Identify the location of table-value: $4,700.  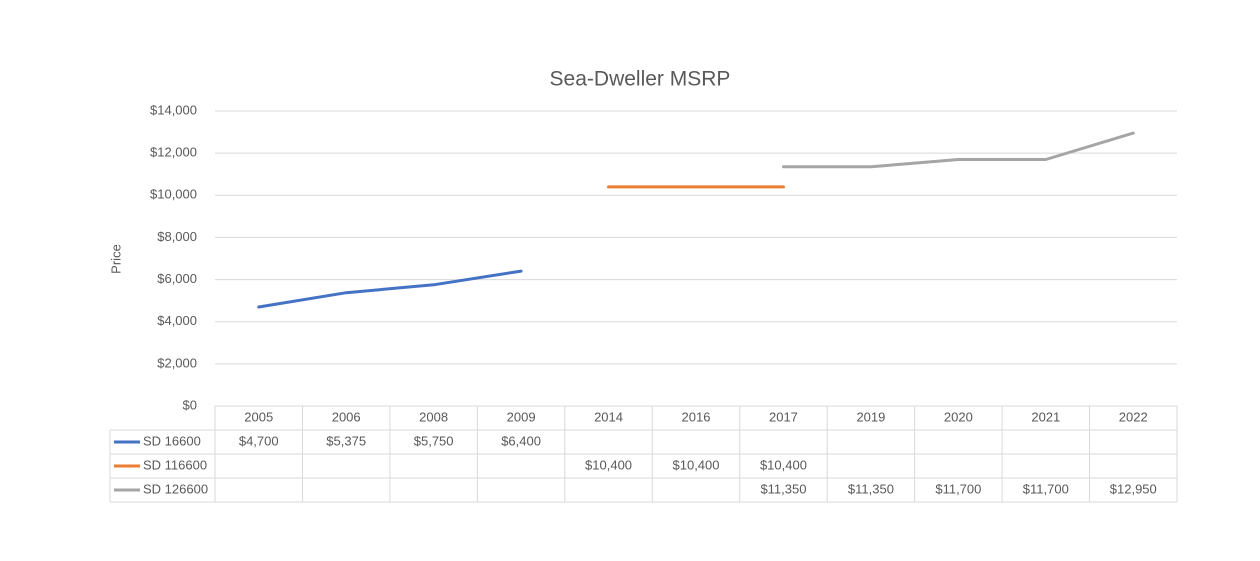
(259, 440).